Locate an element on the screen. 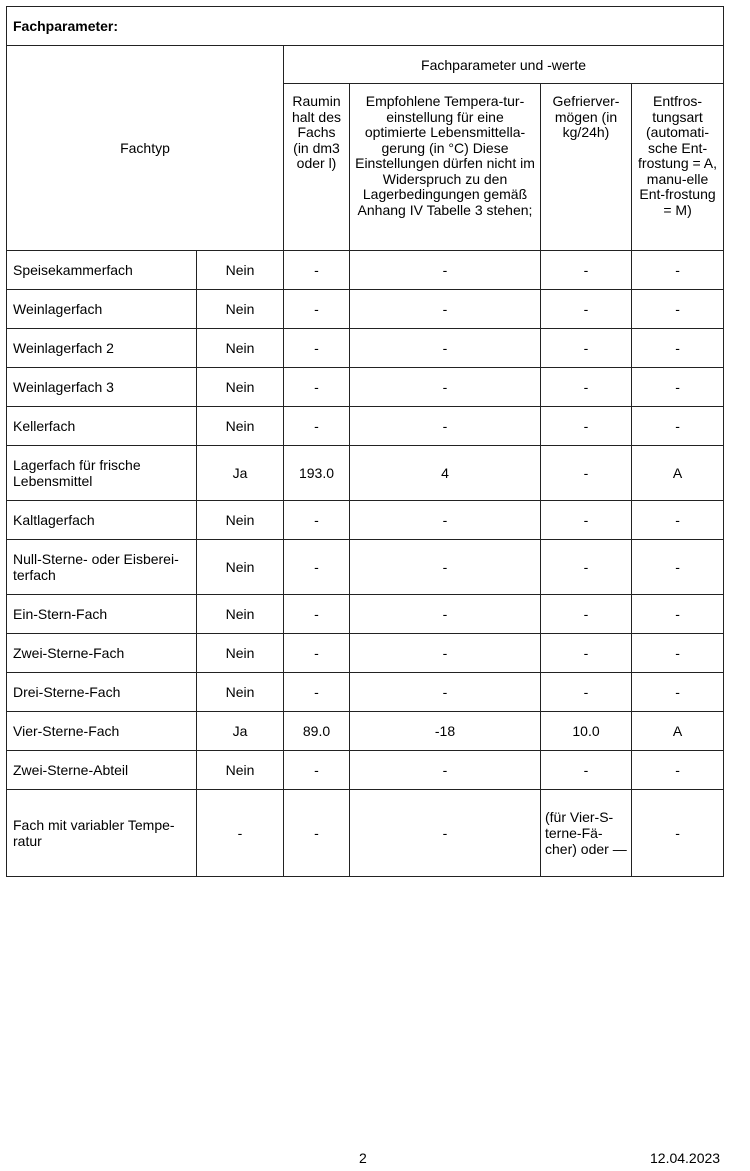  table-cell: 89.0 is located at coordinates (316, 731).